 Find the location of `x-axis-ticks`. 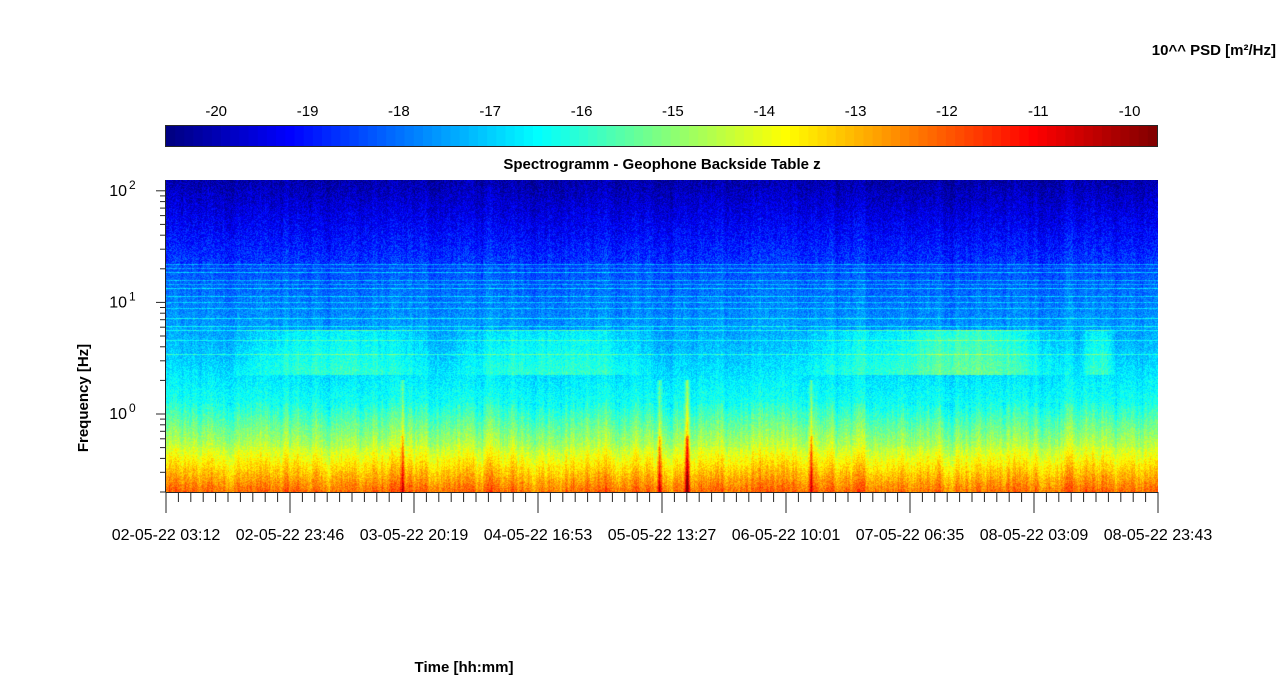

x-axis-ticks is located at coordinates (662, 502).